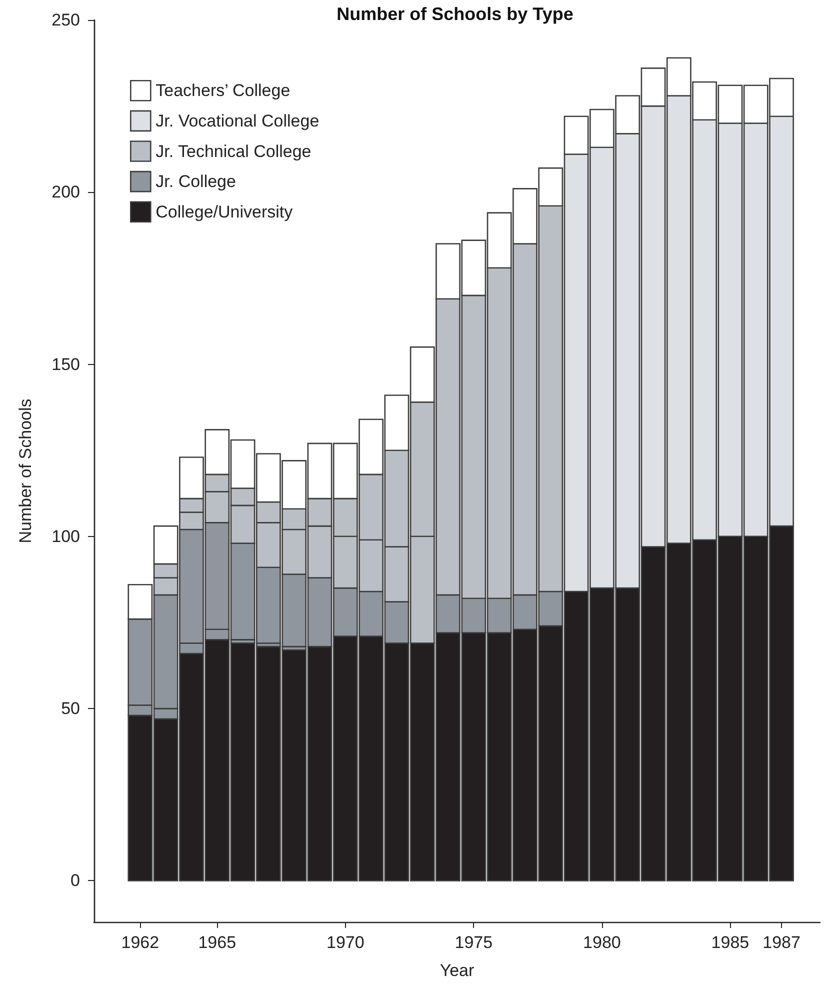 The height and width of the screenshot is (984, 829). Describe the element at coordinates (196, 182) in the screenshot. I see `legend-label: Jr. College` at that location.